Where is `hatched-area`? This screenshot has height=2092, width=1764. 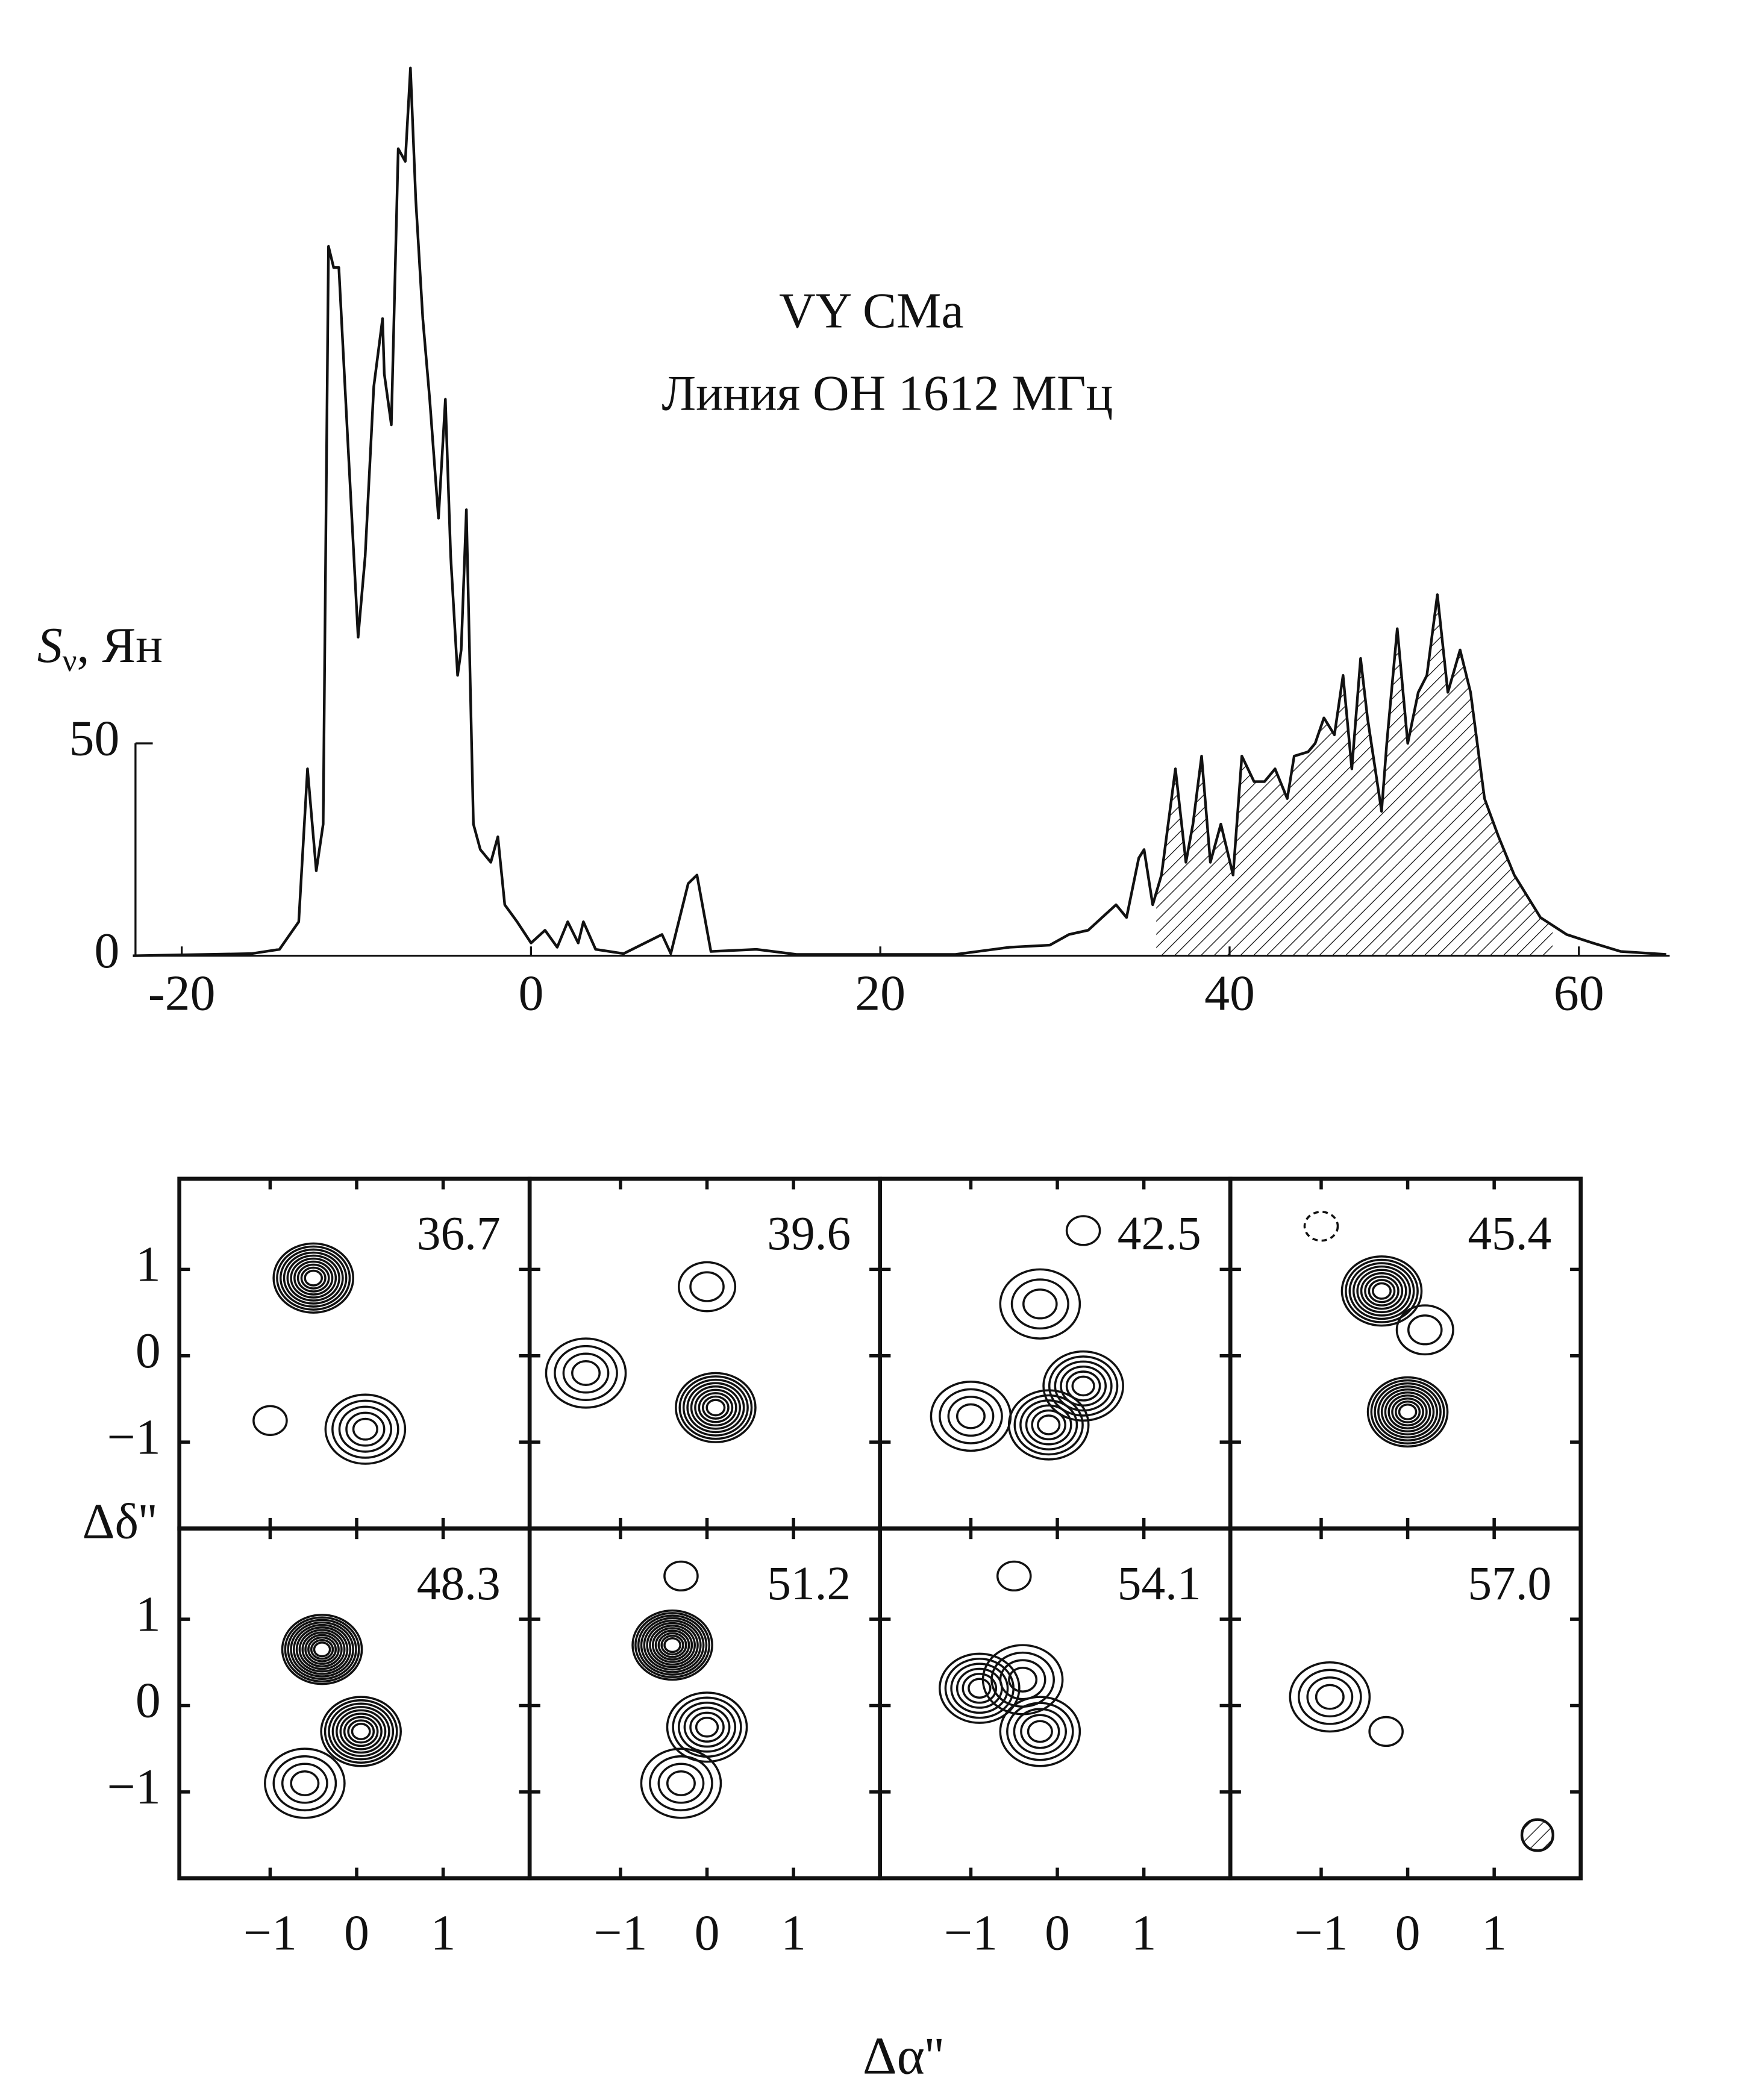
hatched-area is located at coordinates (1354, 775).